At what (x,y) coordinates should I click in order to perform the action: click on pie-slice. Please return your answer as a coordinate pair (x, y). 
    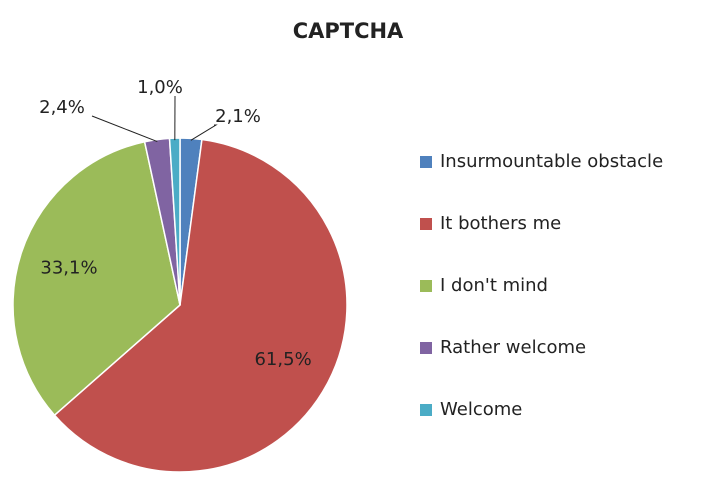
    Looking at the image, I should click on (96, 278).